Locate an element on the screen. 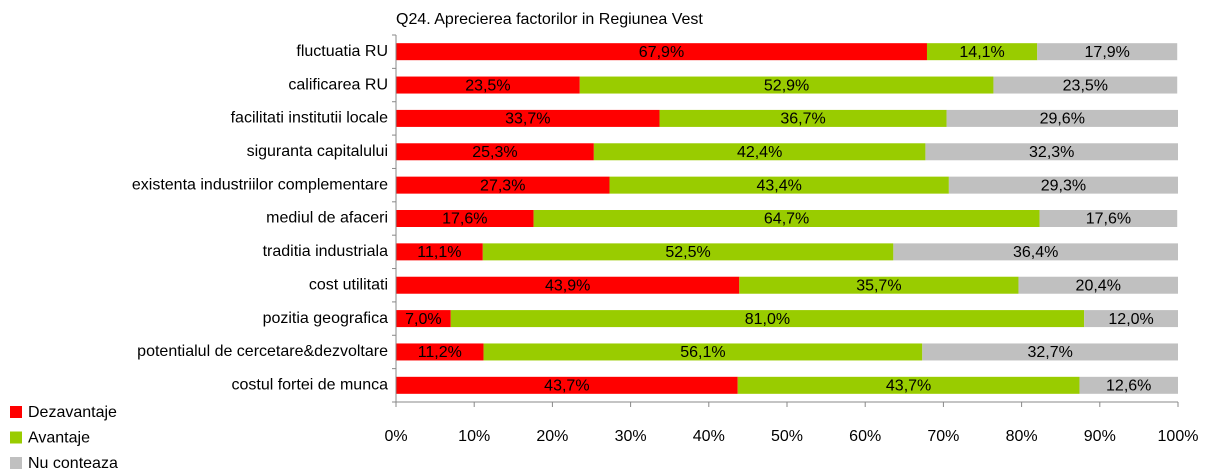  x-tick-label: 20% is located at coordinates (552, 436).